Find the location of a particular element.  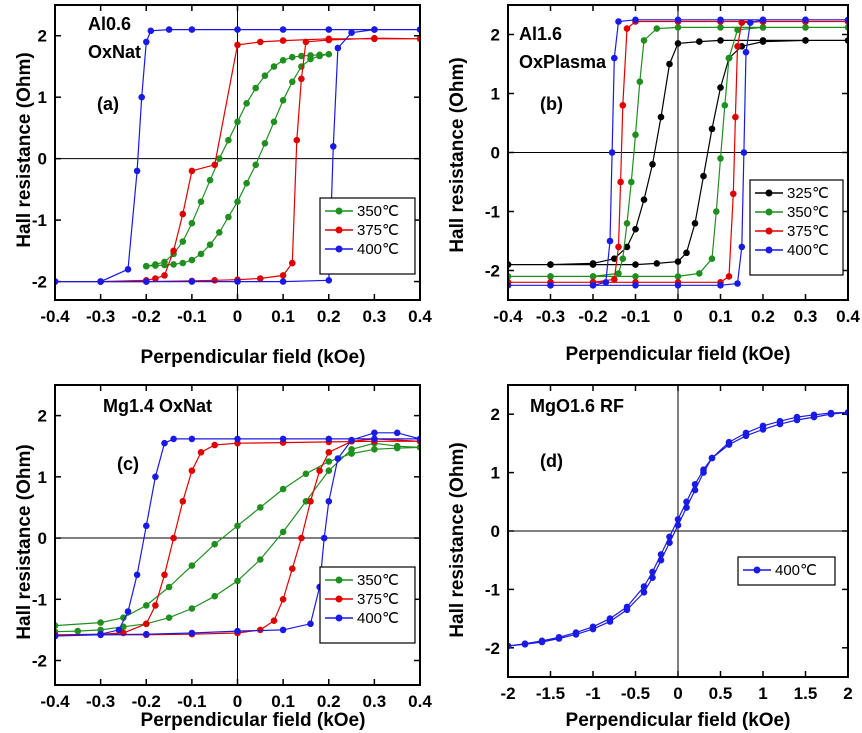

y-tick-label: 1 is located at coordinates (495, 473).